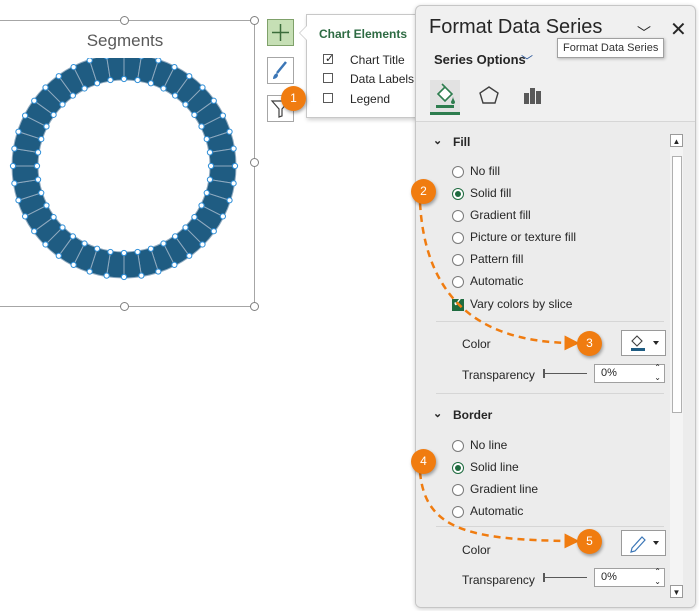 This screenshot has width=699, height=611. What do you see at coordinates (458, 260) in the screenshot?
I see `pattern-fill-radio` at bounding box center [458, 260].